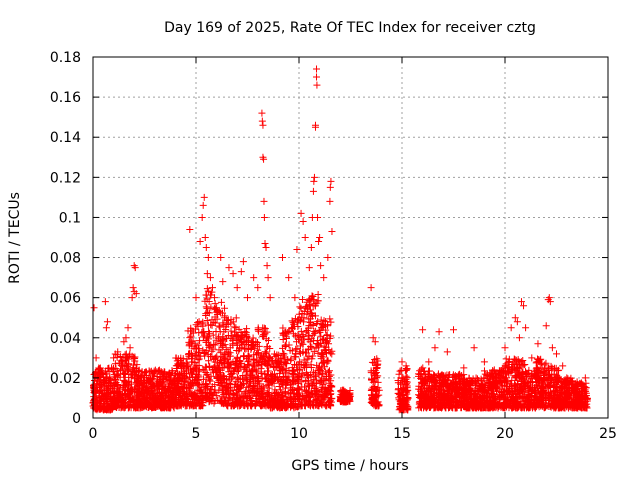  Describe the element at coordinates (65, 379) in the screenshot. I see `y-tick-label: 0.02` at that location.